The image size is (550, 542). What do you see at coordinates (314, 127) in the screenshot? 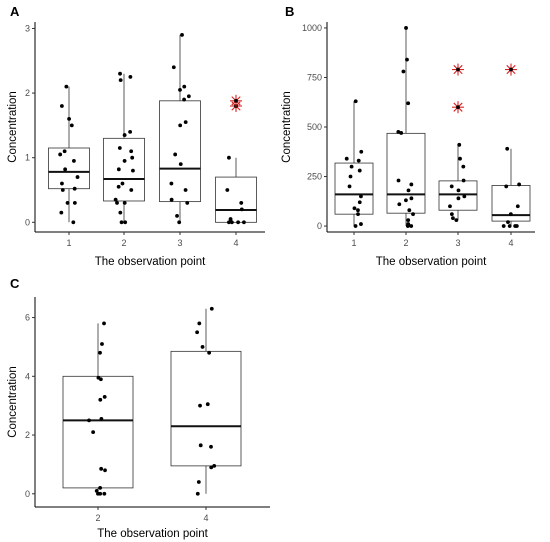
I see `y-tick-label: 500` at bounding box center [314, 127].